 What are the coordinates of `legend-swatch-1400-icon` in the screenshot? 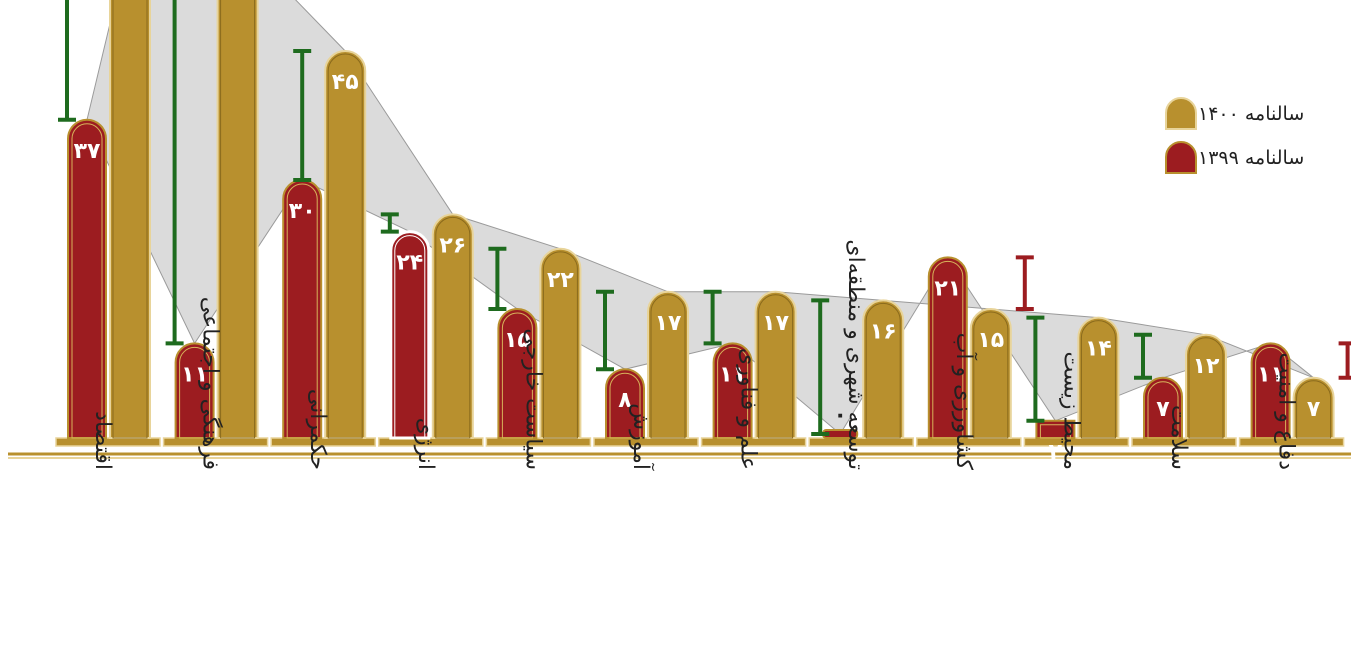 It's located at (1181, 113).